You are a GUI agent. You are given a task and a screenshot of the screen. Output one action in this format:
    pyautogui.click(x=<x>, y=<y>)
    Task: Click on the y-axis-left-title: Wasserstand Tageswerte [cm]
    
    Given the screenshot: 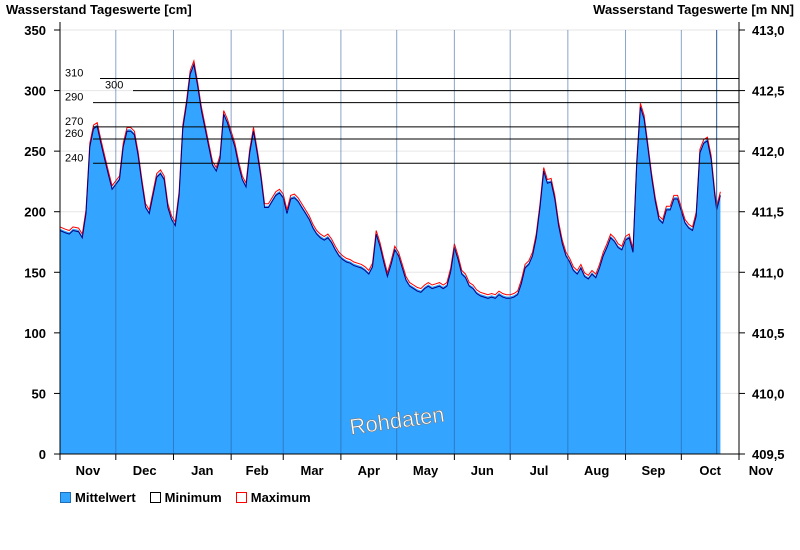 What is the action you would take?
    pyautogui.click(x=99, y=9)
    